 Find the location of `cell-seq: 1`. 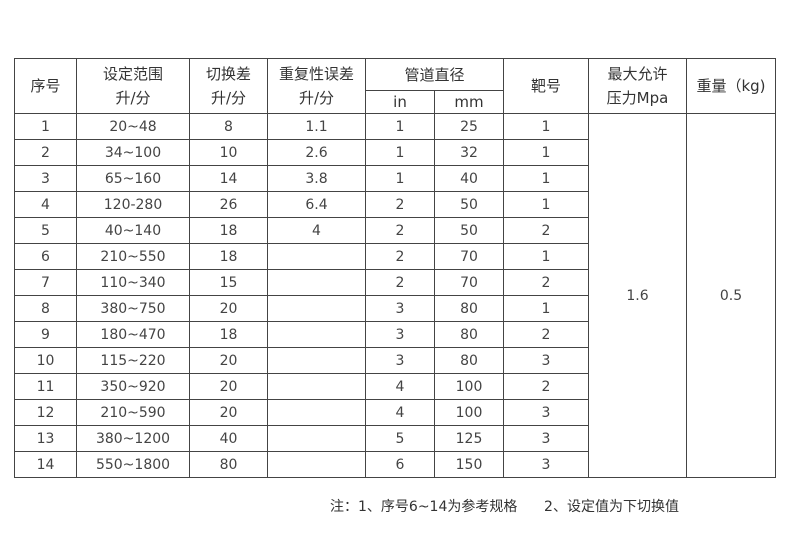

cell-seq: 1 is located at coordinates (45, 126).